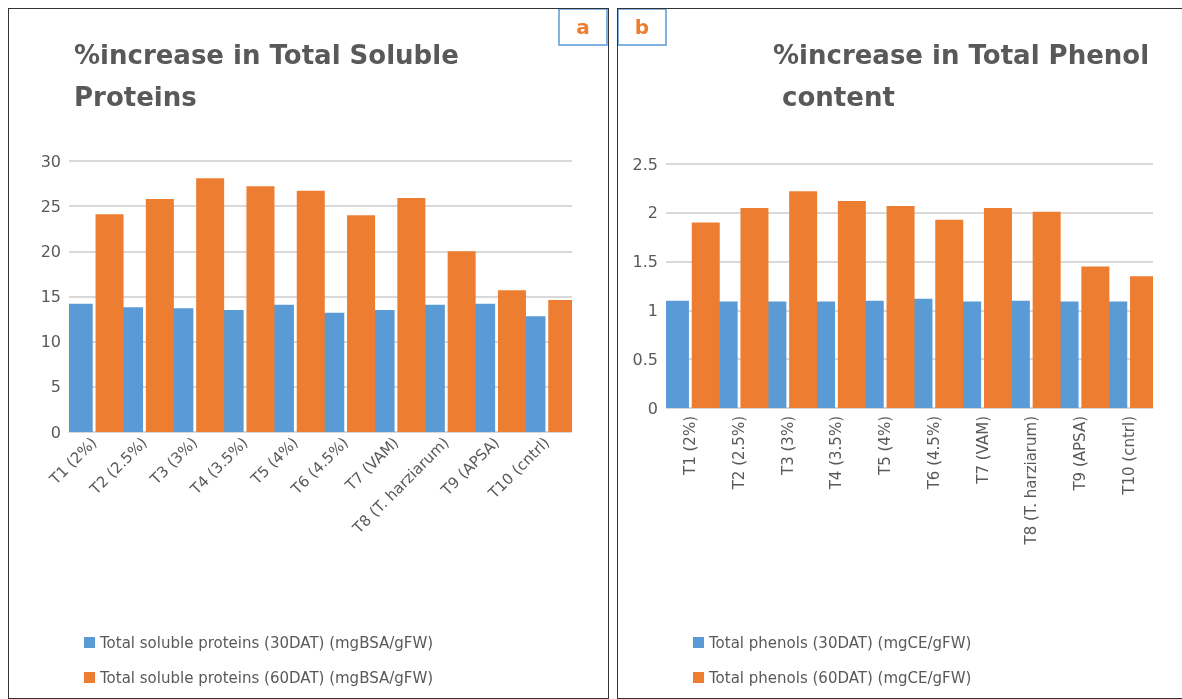 This screenshot has width=1182, height=699. What do you see at coordinates (982, 450) in the screenshot?
I see `x-tick-label: T7 (VAM)` at bounding box center [982, 450].